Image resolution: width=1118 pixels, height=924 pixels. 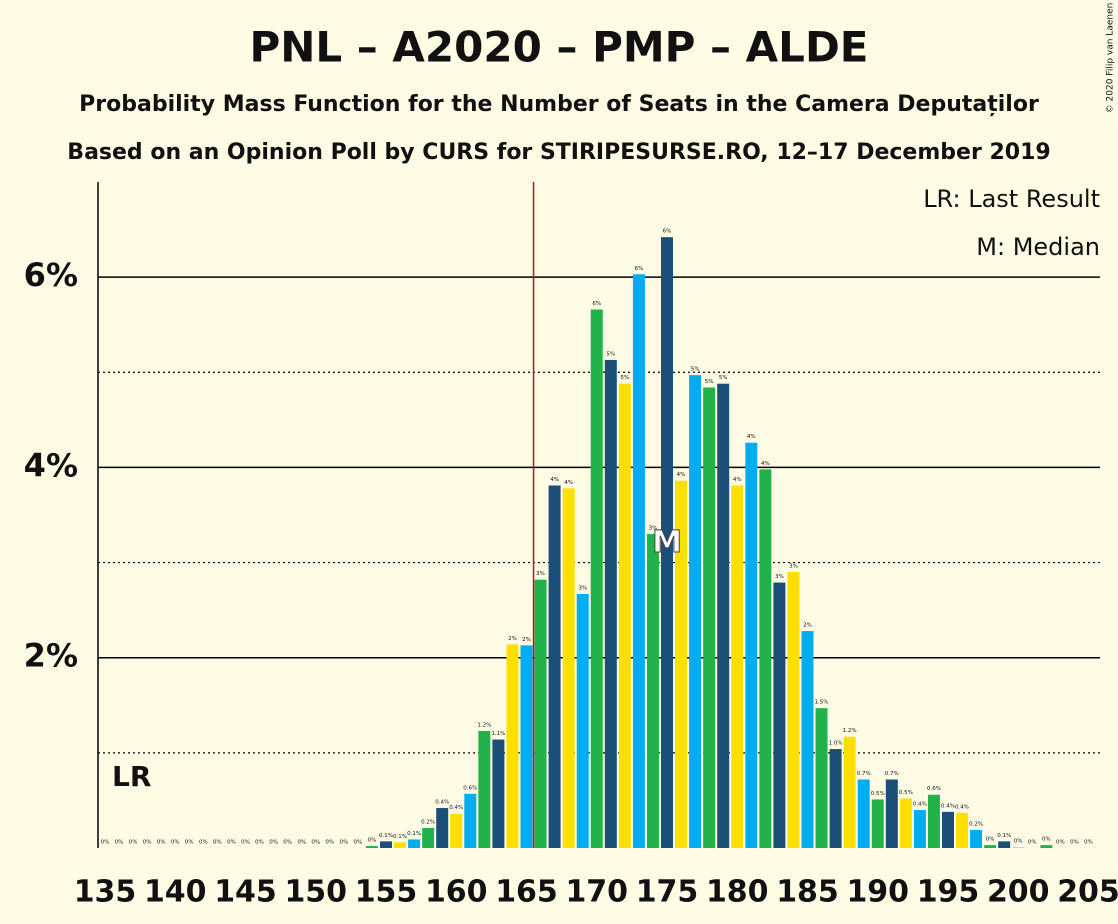 I want to click on x-tick-label: 170, so click(x=596, y=892).